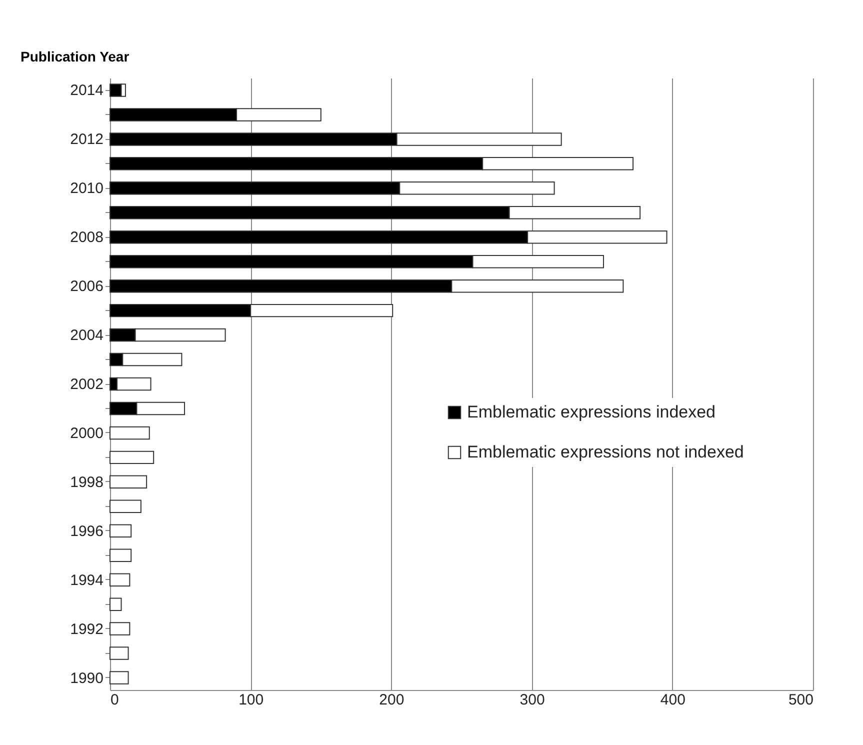 This screenshot has height=745, width=863. I want to click on y-tick-label: 1998, so click(87, 482).